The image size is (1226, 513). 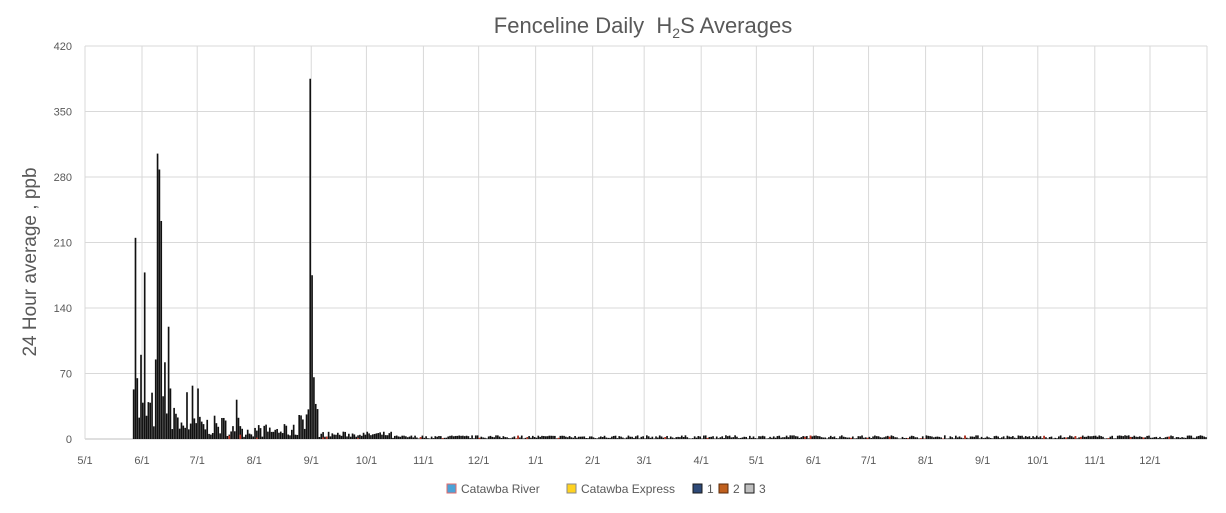 What do you see at coordinates (729, 489) in the screenshot?
I see `legend-item: 2` at bounding box center [729, 489].